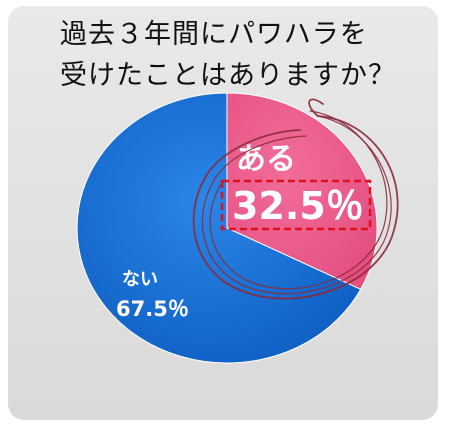  I want to click on slice-label-yes-value: 32.5％, so click(298, 206).